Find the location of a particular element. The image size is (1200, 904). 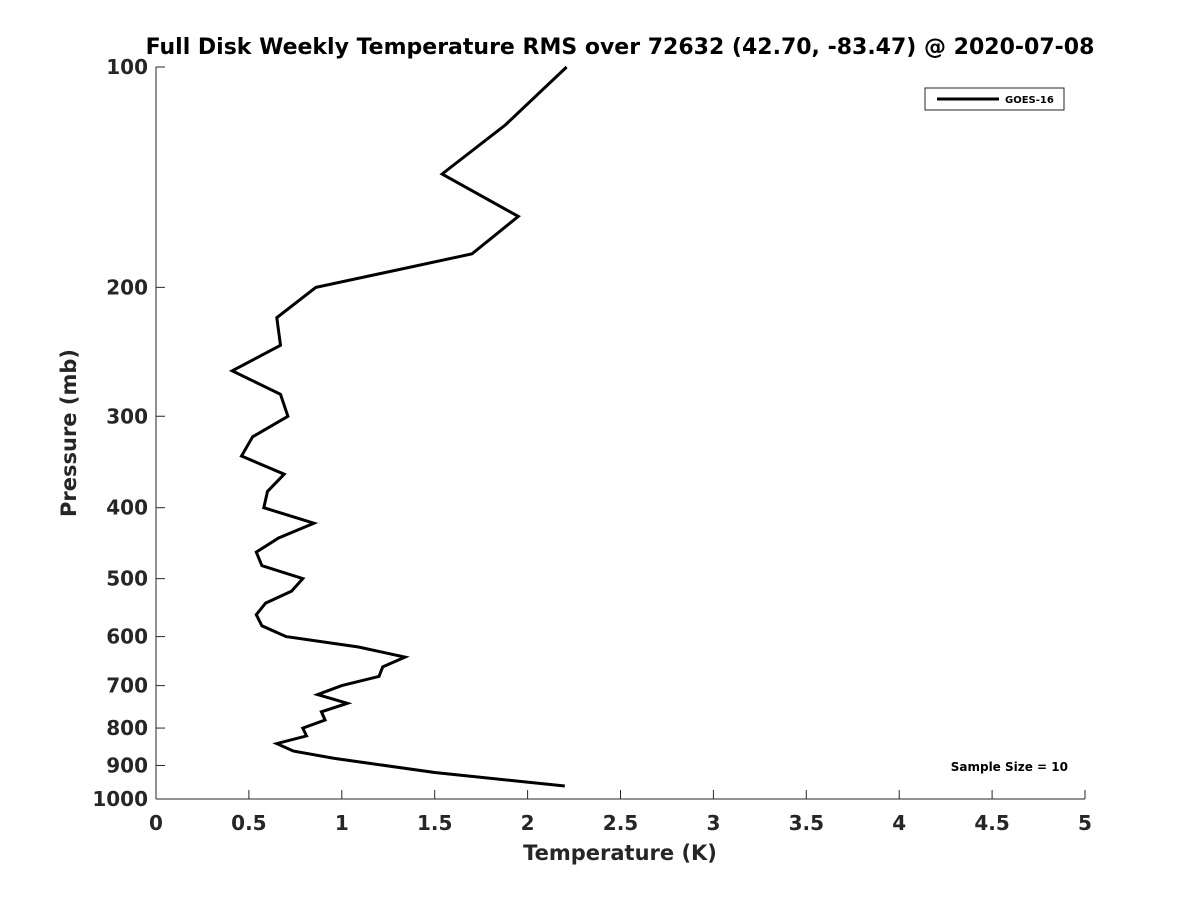

y-tick-label: 700 is located at coordinates (127, 686).